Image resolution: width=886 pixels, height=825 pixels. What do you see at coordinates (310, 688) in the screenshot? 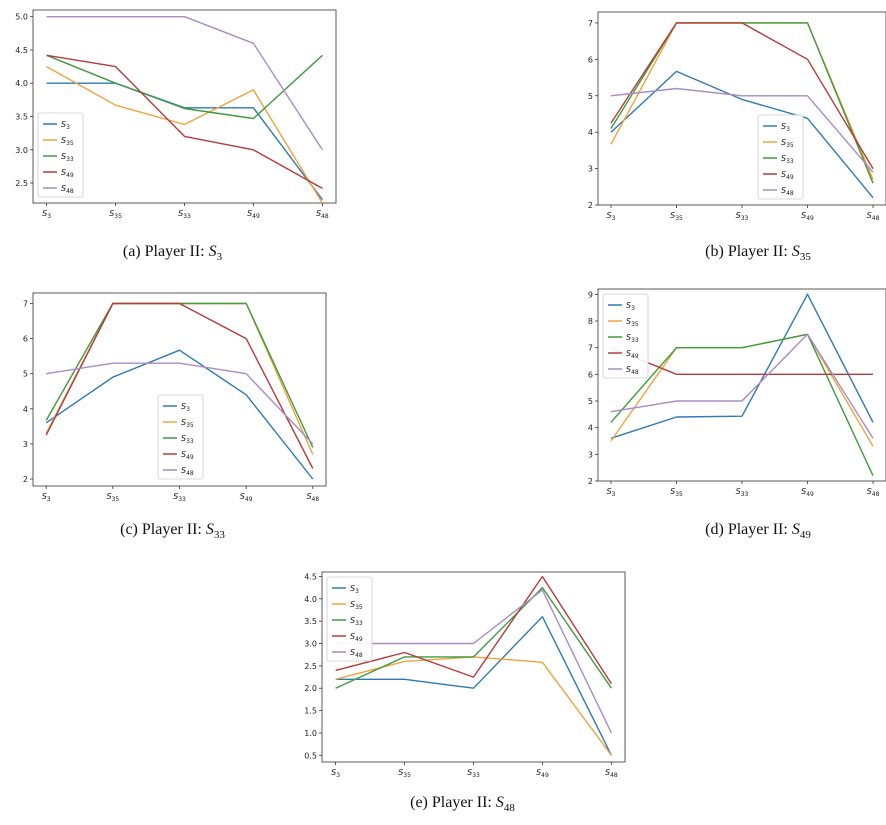
I see `y-tick-label: 2.0` at bounding box center [310, 688].